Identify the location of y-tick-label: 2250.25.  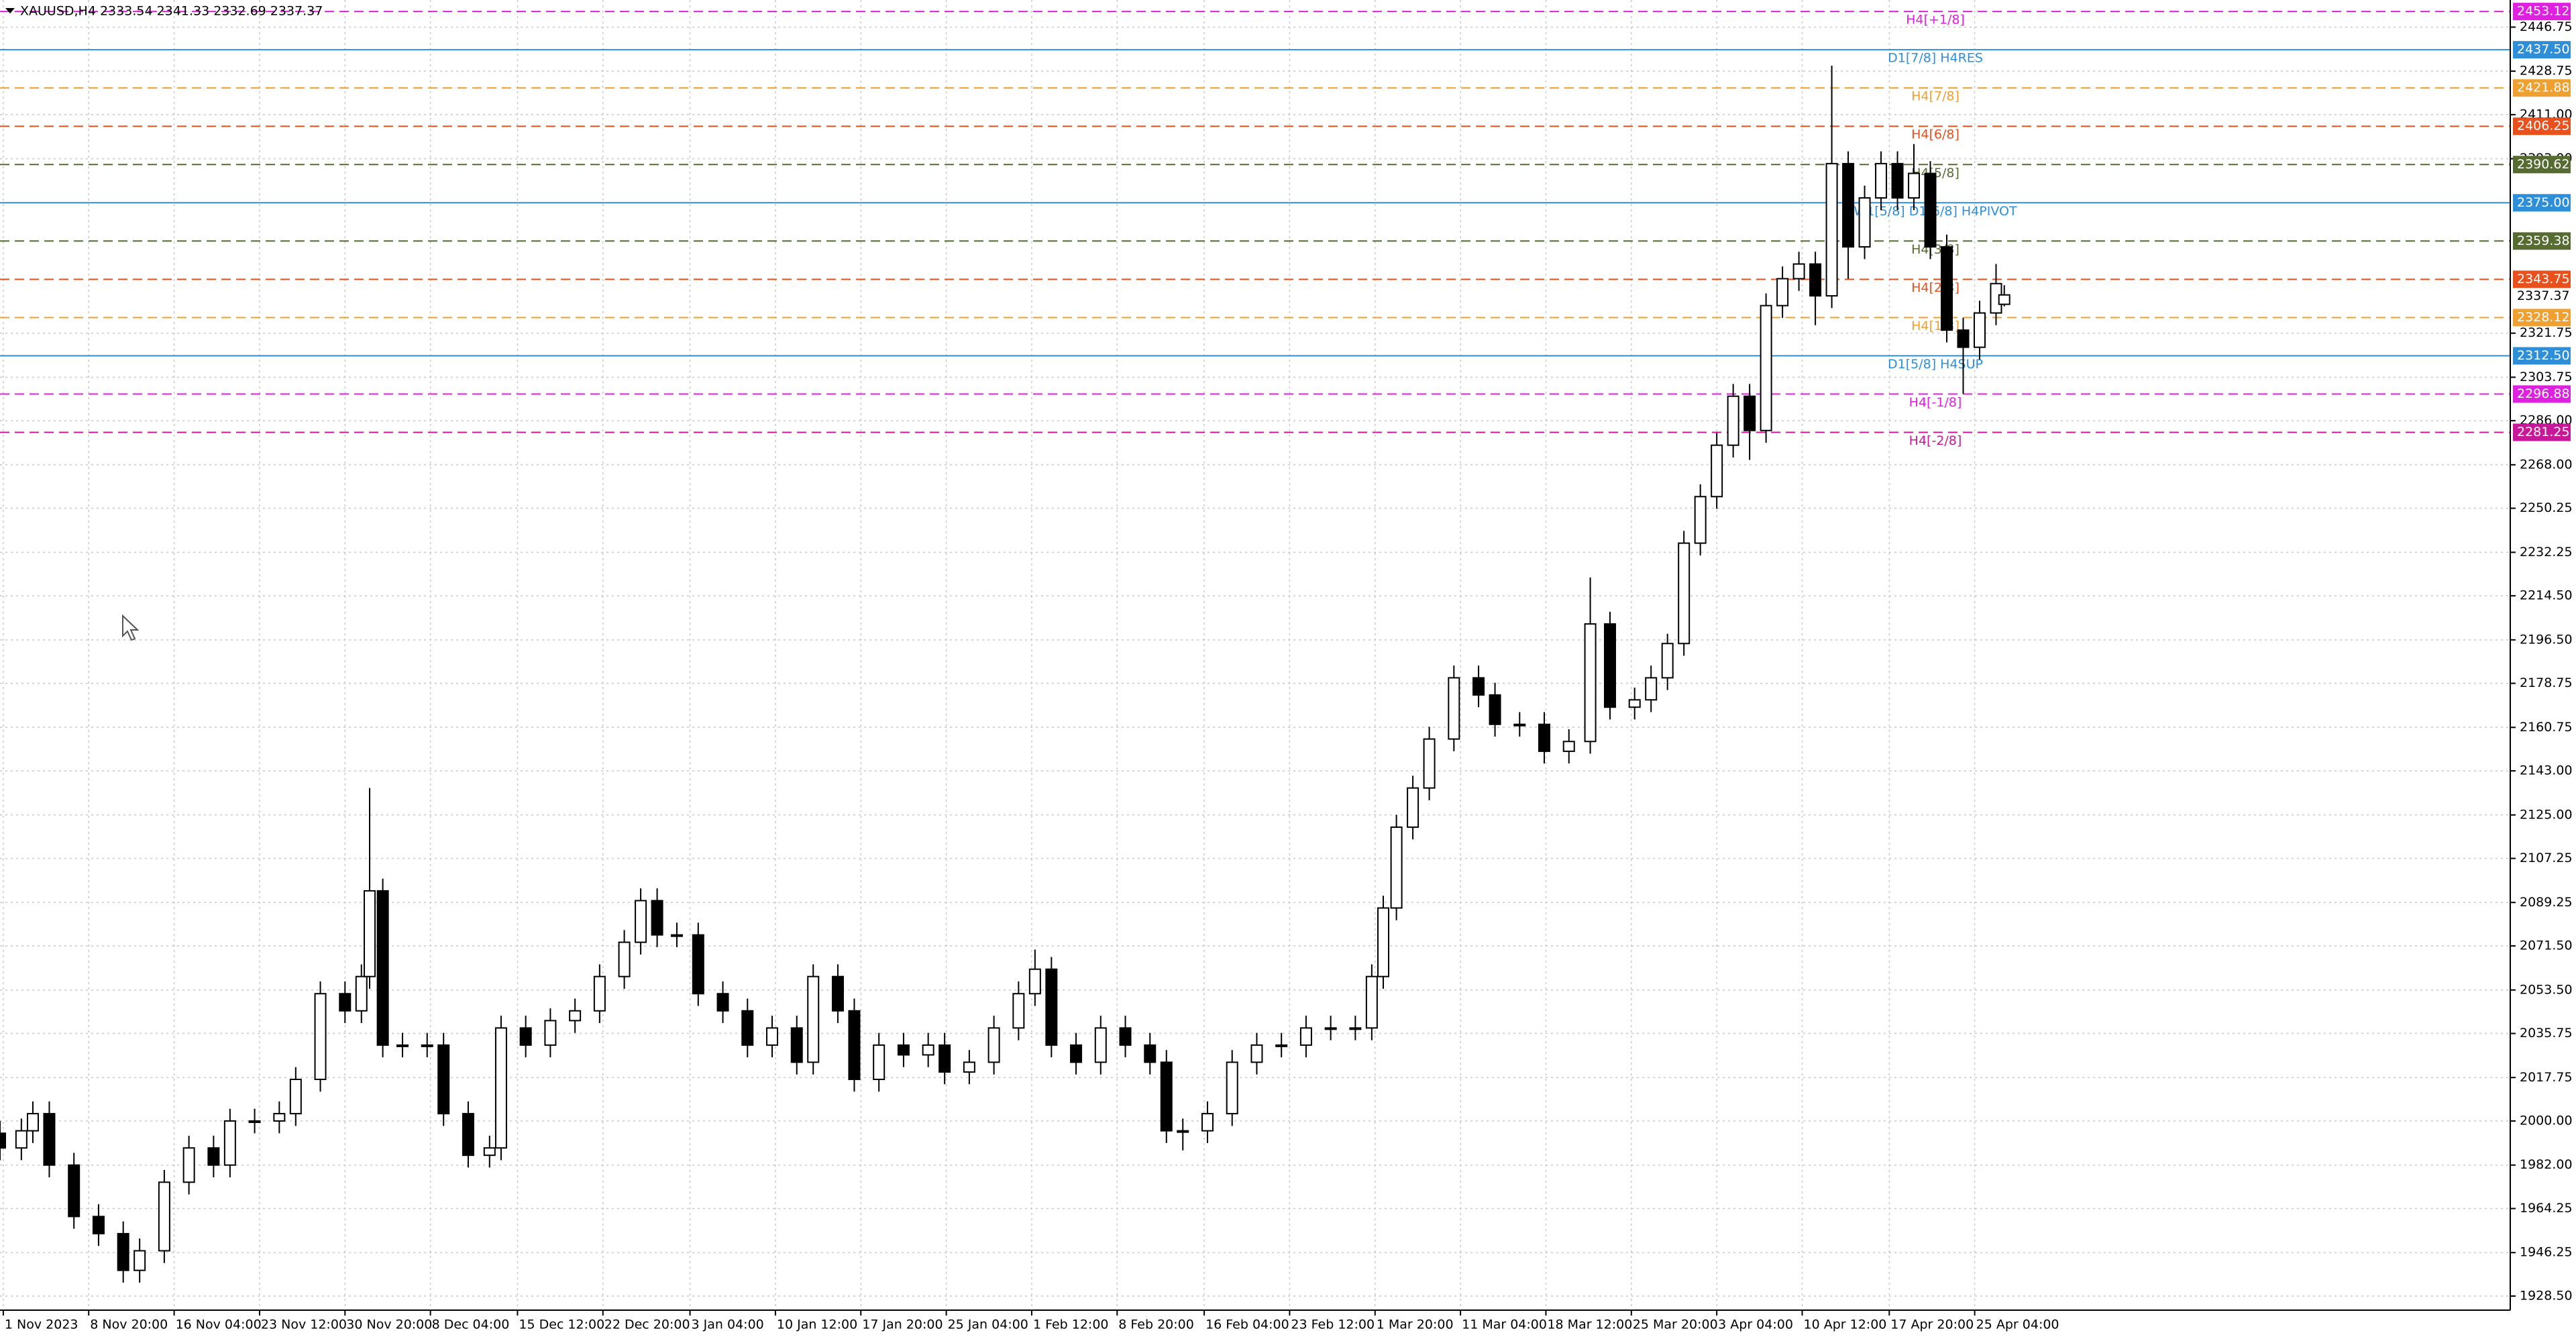
(2546, 507).